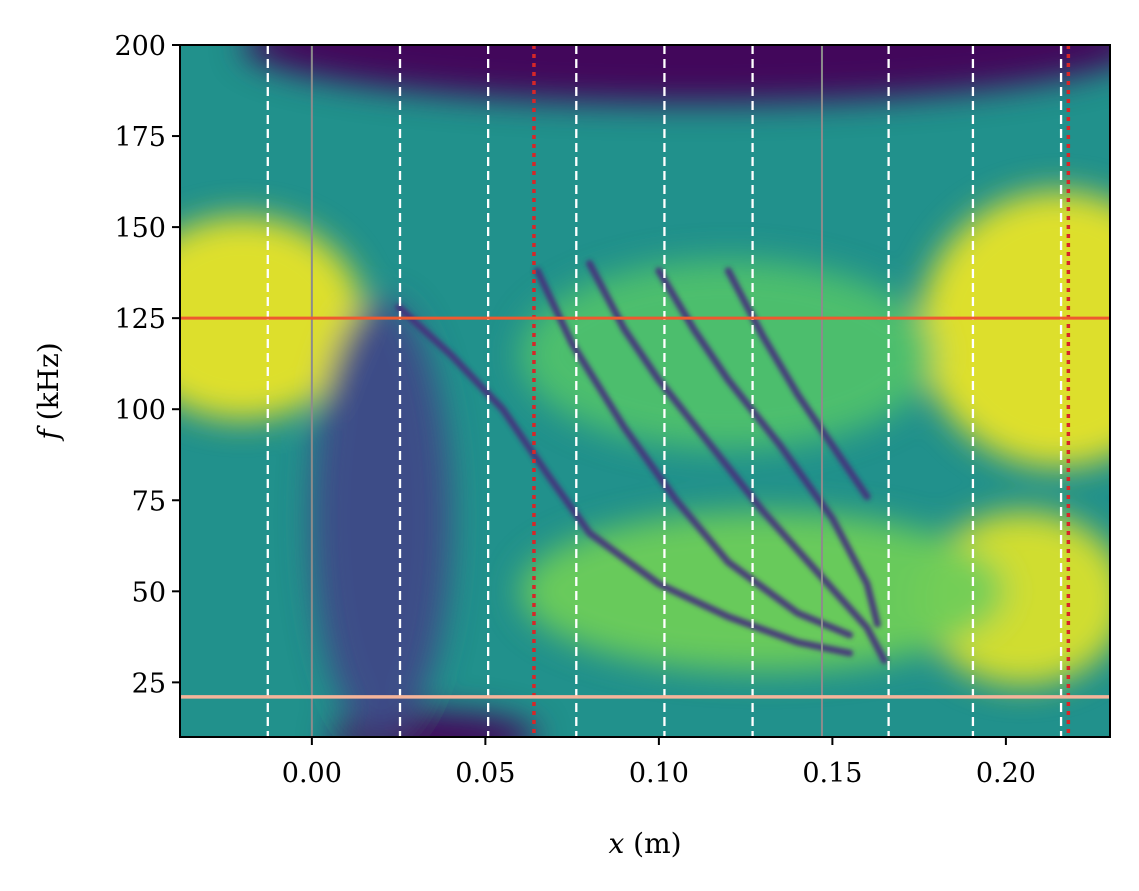 This screenshot has height=891, width=1139. What do you see at coordinates (381, 518) in the screenshot?
I see `heat-region-dark-band` at bounding box center [381, 518].